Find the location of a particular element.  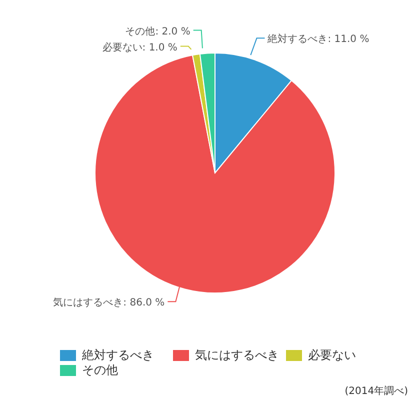

legend-label: 必要ない is located at coordinates (332, 355).